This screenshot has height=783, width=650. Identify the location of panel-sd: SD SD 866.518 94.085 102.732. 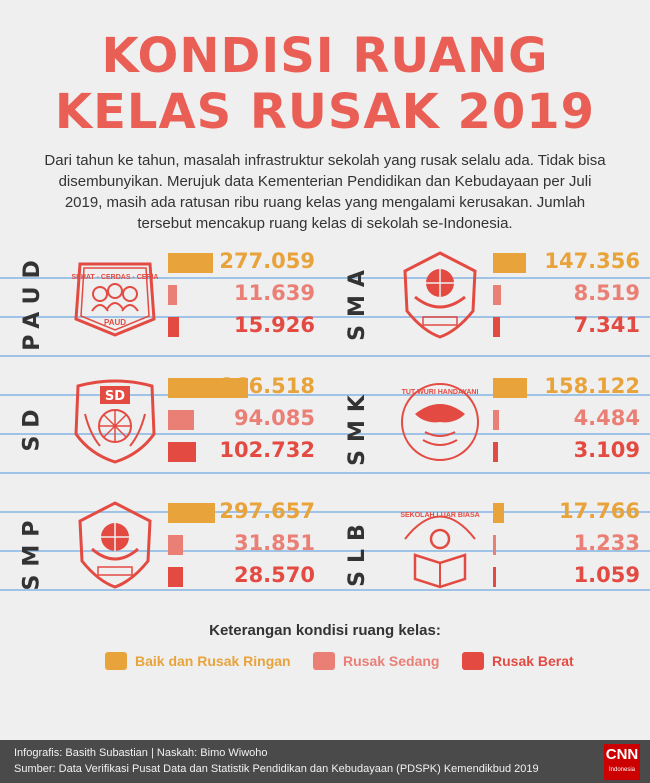
(162, 426).